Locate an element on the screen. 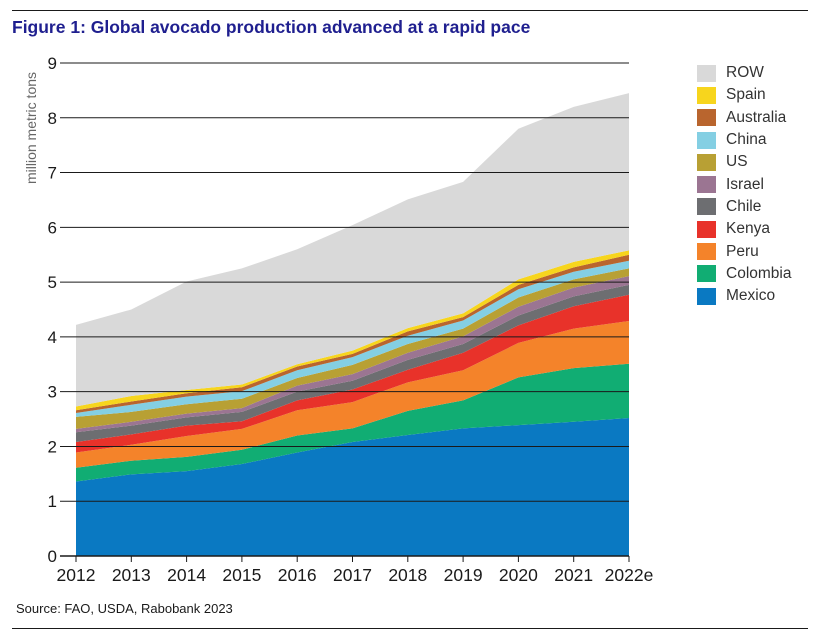 The image size is (823, 639). legend-item-china: China is located at coordinates (754, 140).